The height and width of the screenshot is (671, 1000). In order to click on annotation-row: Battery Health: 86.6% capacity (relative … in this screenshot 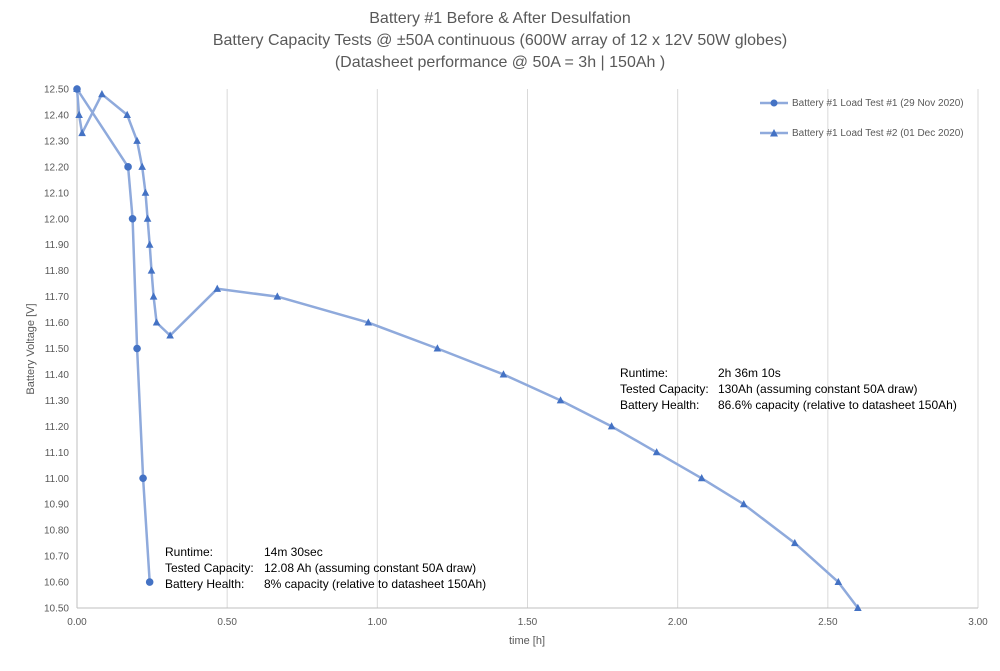, I will do `click(788, 405)`.